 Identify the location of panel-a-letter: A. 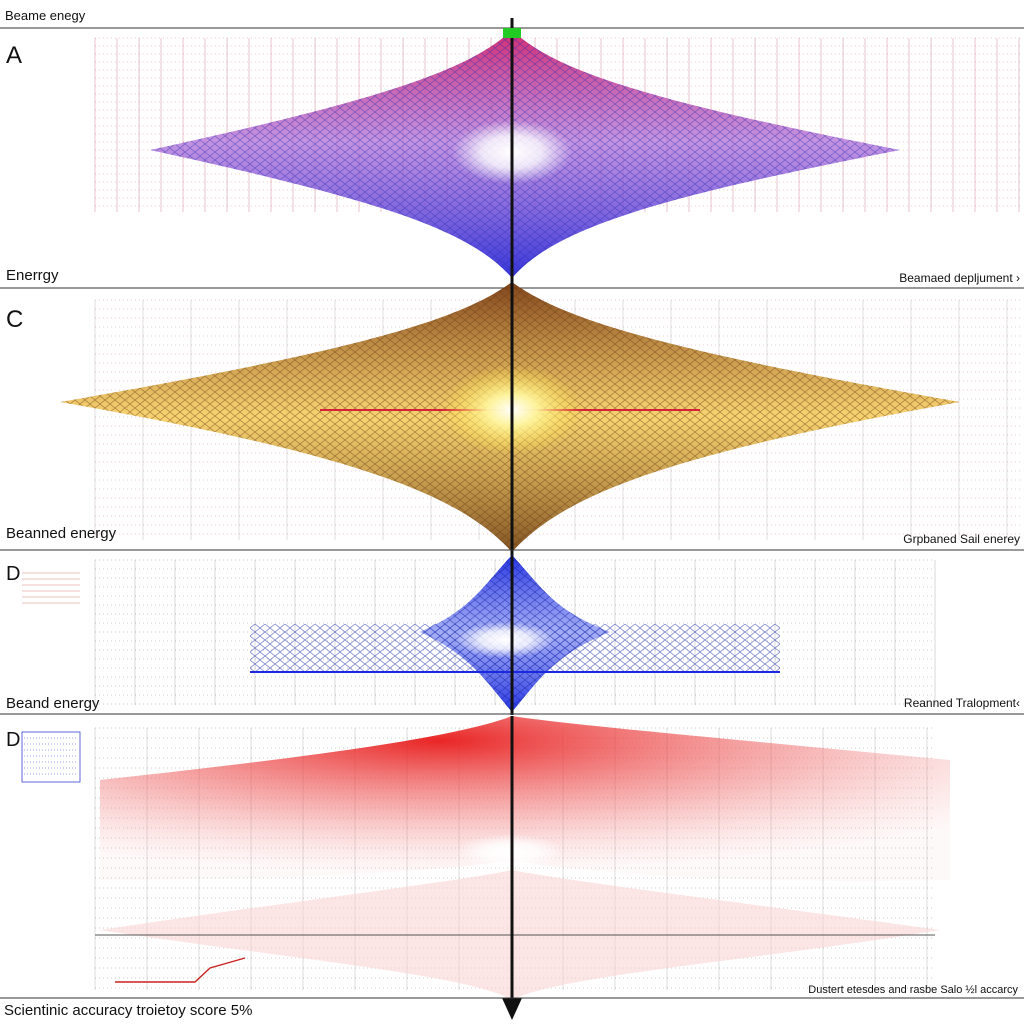
(14, 55).